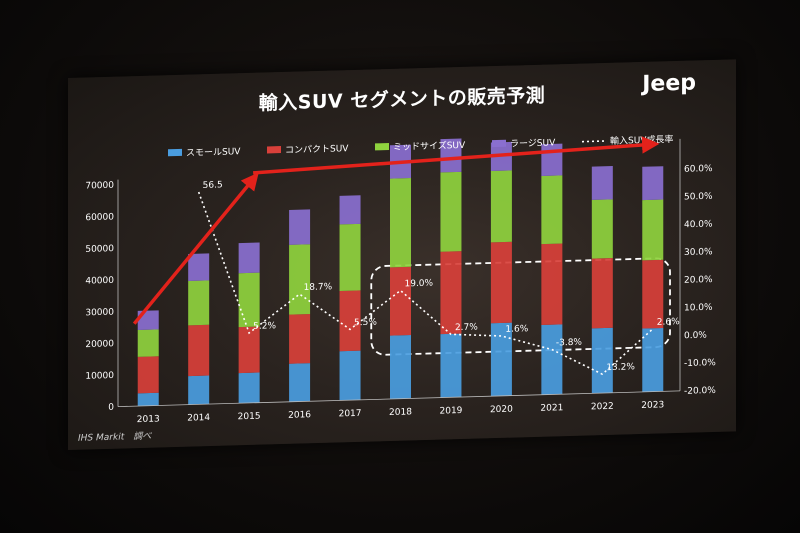 This screenshot has height=533, width=800. What do you see at coordinates (429, 146) in the screenshot?
I see `legend-label-mid: ミッドサイズSUV` at bounding box center [429, 146].